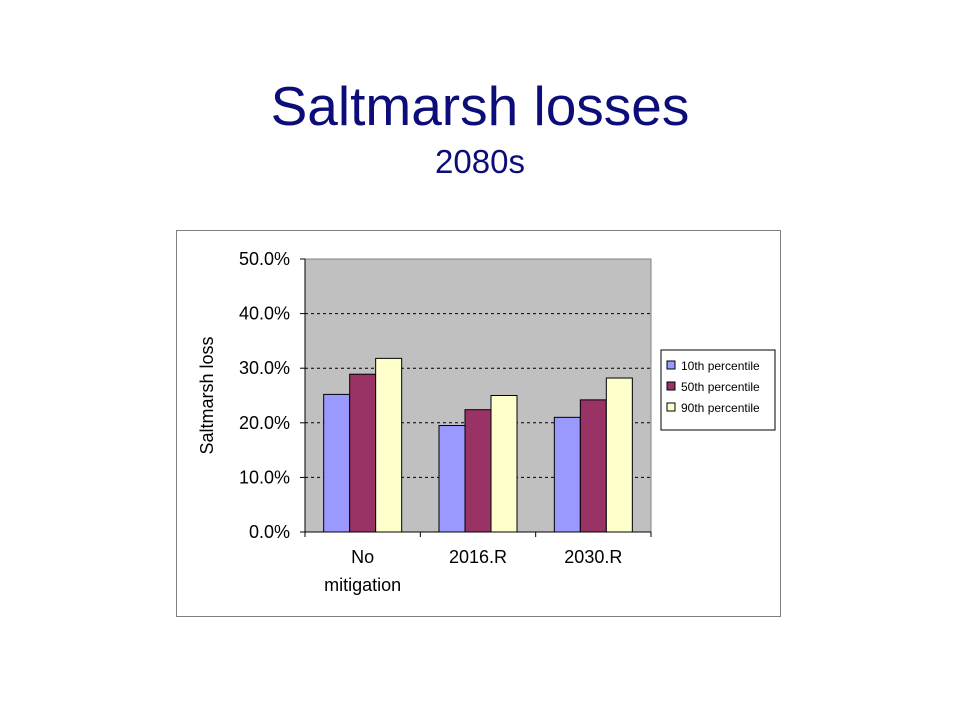 This screenshot has width=960, height=720. Describe the element at coordinates (207, 395) in the screenshot. I see `y-axis-title: Saltmarsh loss` at that location.